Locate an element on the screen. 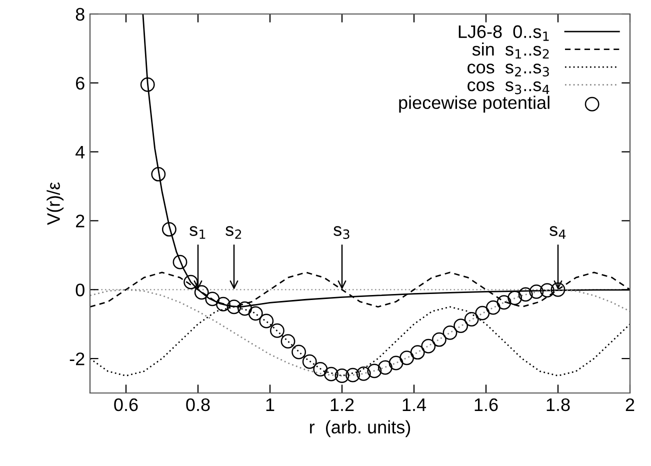 The image size is (651, 466). y-tick-label: 8 is located at coordinates (80, 14).